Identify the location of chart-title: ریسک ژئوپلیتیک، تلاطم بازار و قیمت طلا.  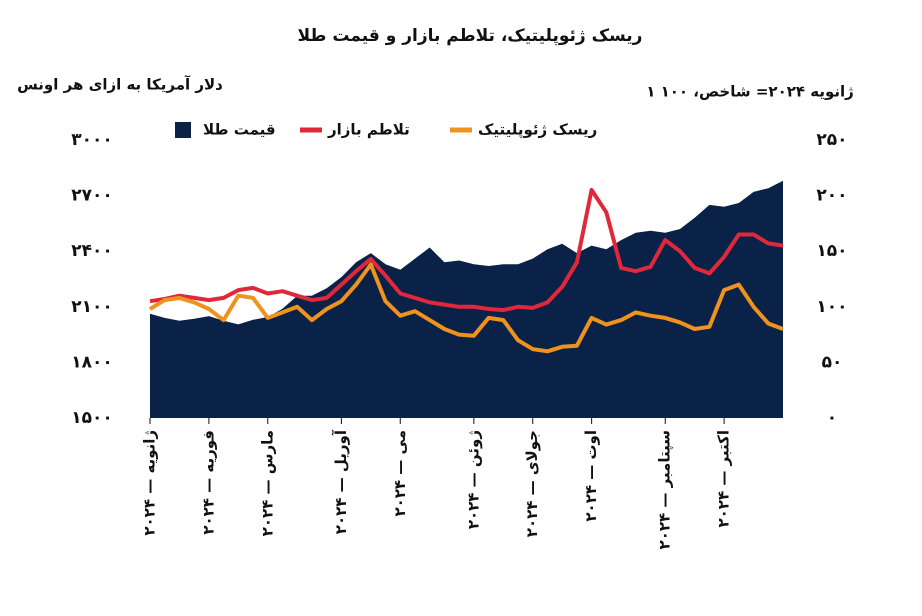
(470, 36).